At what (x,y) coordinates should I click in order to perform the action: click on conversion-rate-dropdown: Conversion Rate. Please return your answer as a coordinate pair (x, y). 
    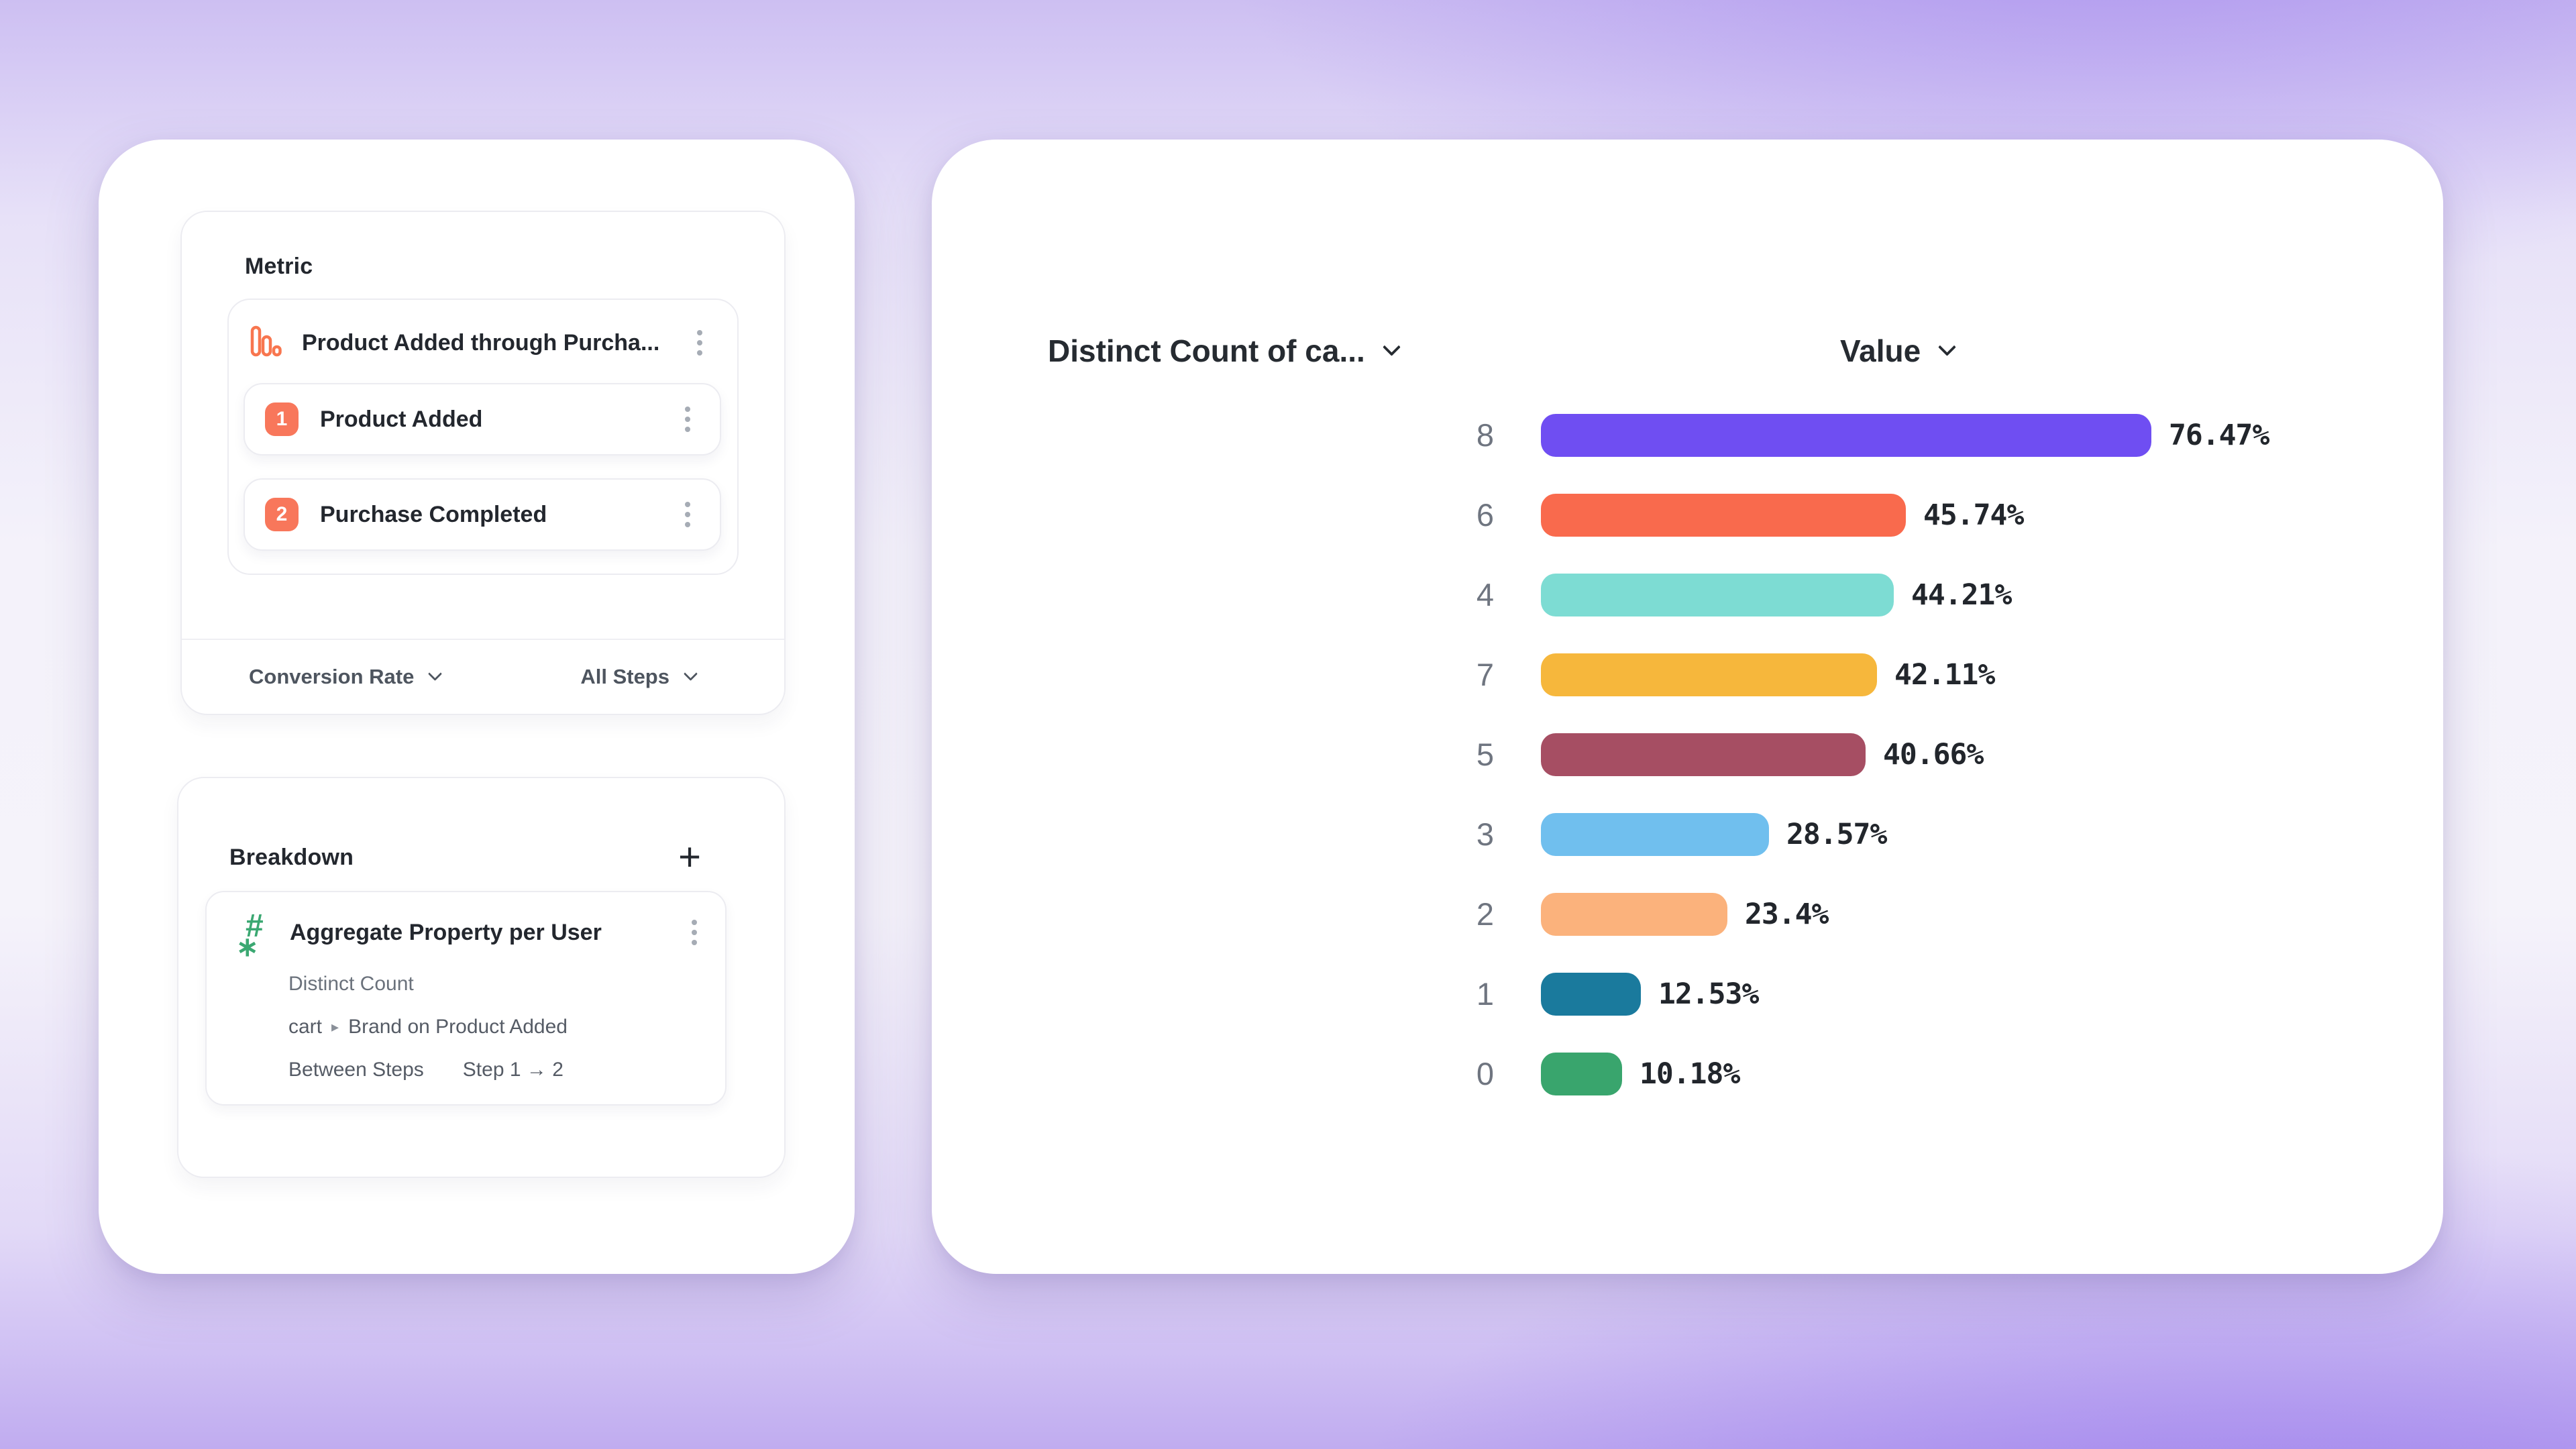
    Looking at the image, I should click on (346, 677).